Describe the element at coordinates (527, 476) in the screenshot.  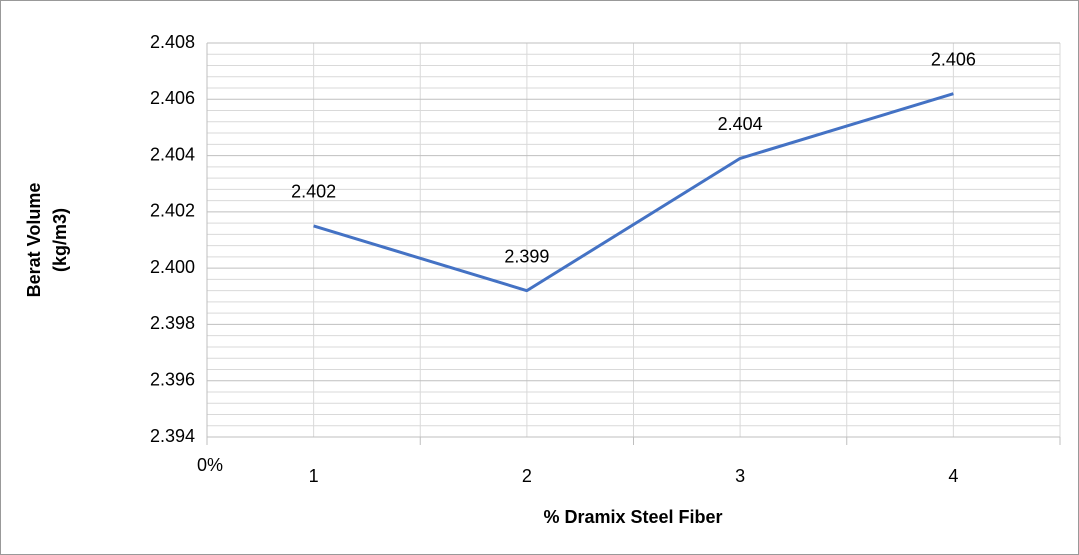
I see `x-tick-label: 2` at that location.